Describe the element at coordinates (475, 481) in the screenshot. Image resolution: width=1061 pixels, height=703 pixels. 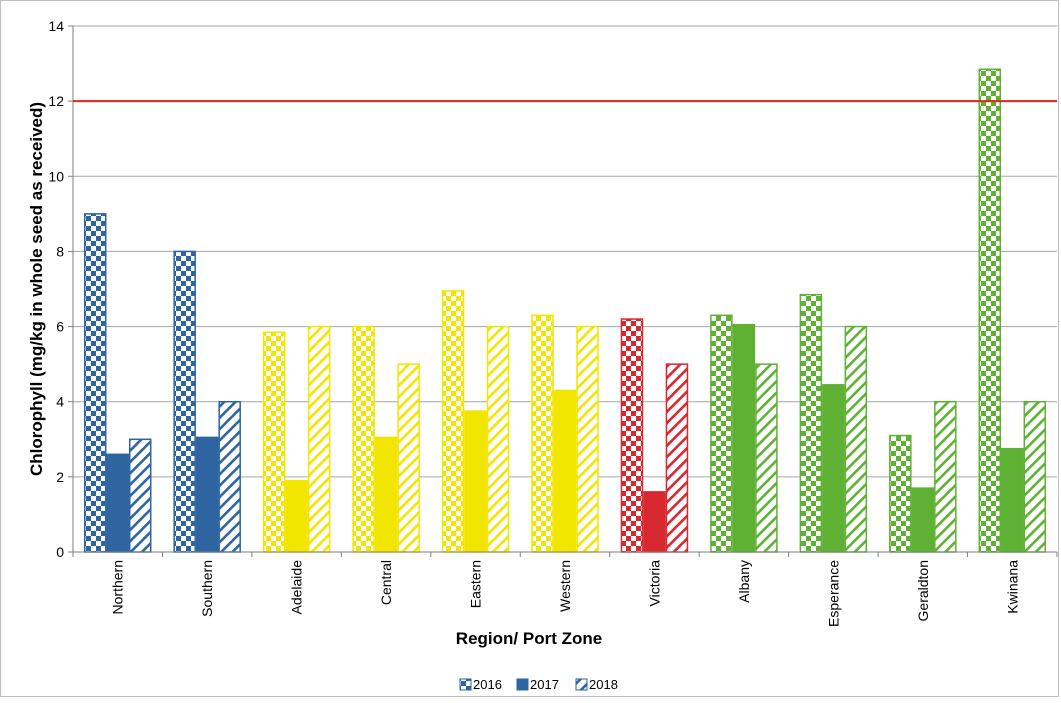
I see `bar-eastern-2017` at that location.